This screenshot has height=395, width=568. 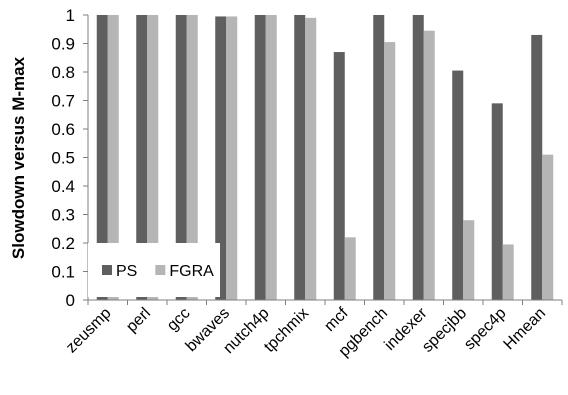 I want to click on y-tick-label: 0.8, so click(x=63, y=72).